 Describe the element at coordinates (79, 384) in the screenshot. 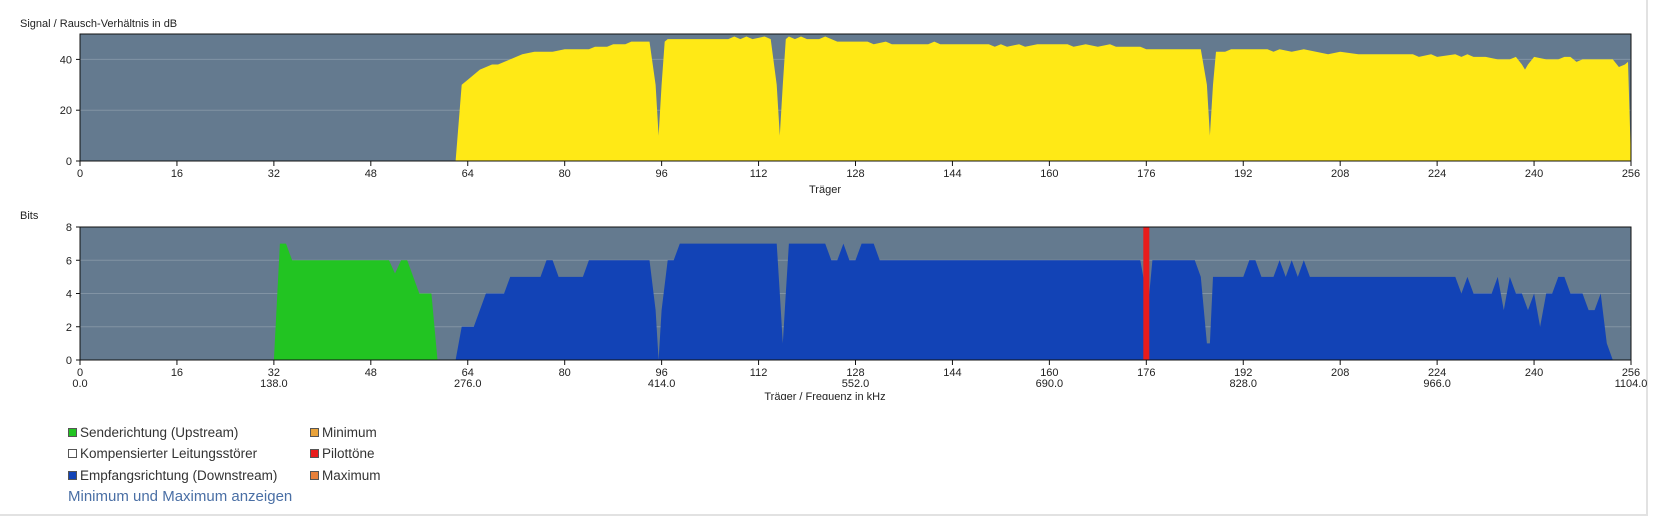

I see `bits-freq-tick-label: 0.0` at that location.